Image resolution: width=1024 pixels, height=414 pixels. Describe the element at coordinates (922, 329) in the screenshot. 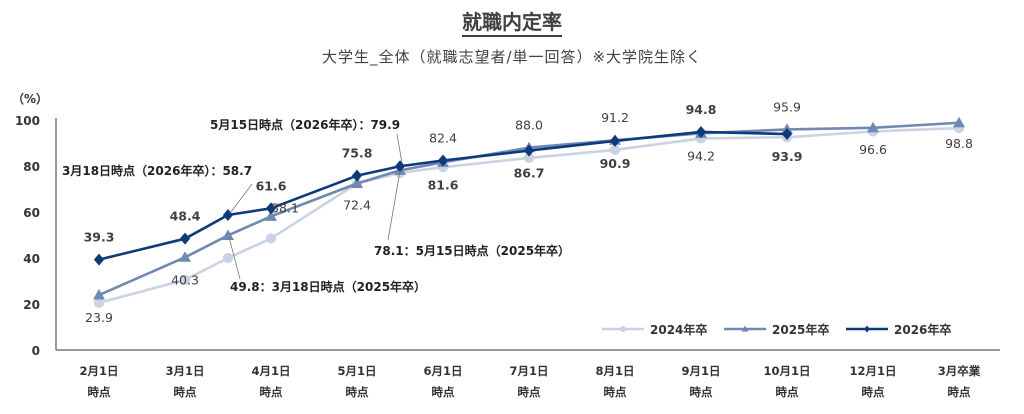

I see `legend-label: 2026年卒` at that location.